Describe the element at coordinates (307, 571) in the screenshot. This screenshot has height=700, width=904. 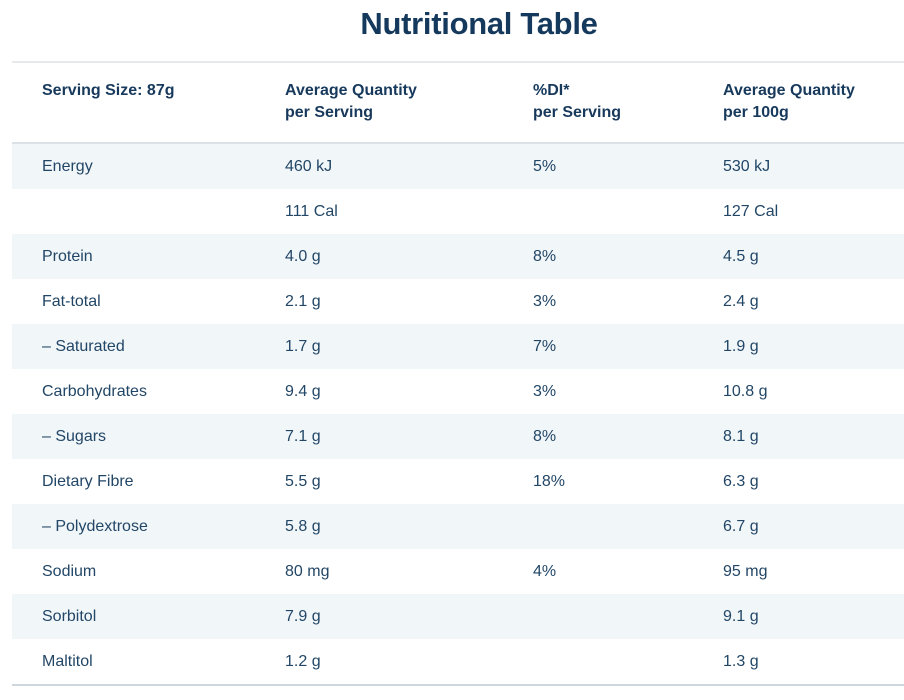
I see `value-per-serving: 80 mg` at that location.